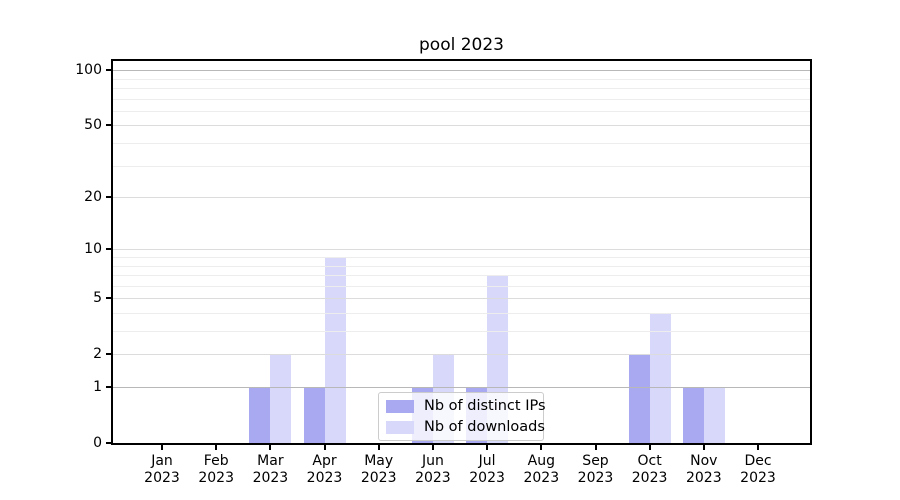  Describe the element at coordinates (216, 469) in the screenshot. I see `x-tick-label-feb: Feb 2023` at that location.